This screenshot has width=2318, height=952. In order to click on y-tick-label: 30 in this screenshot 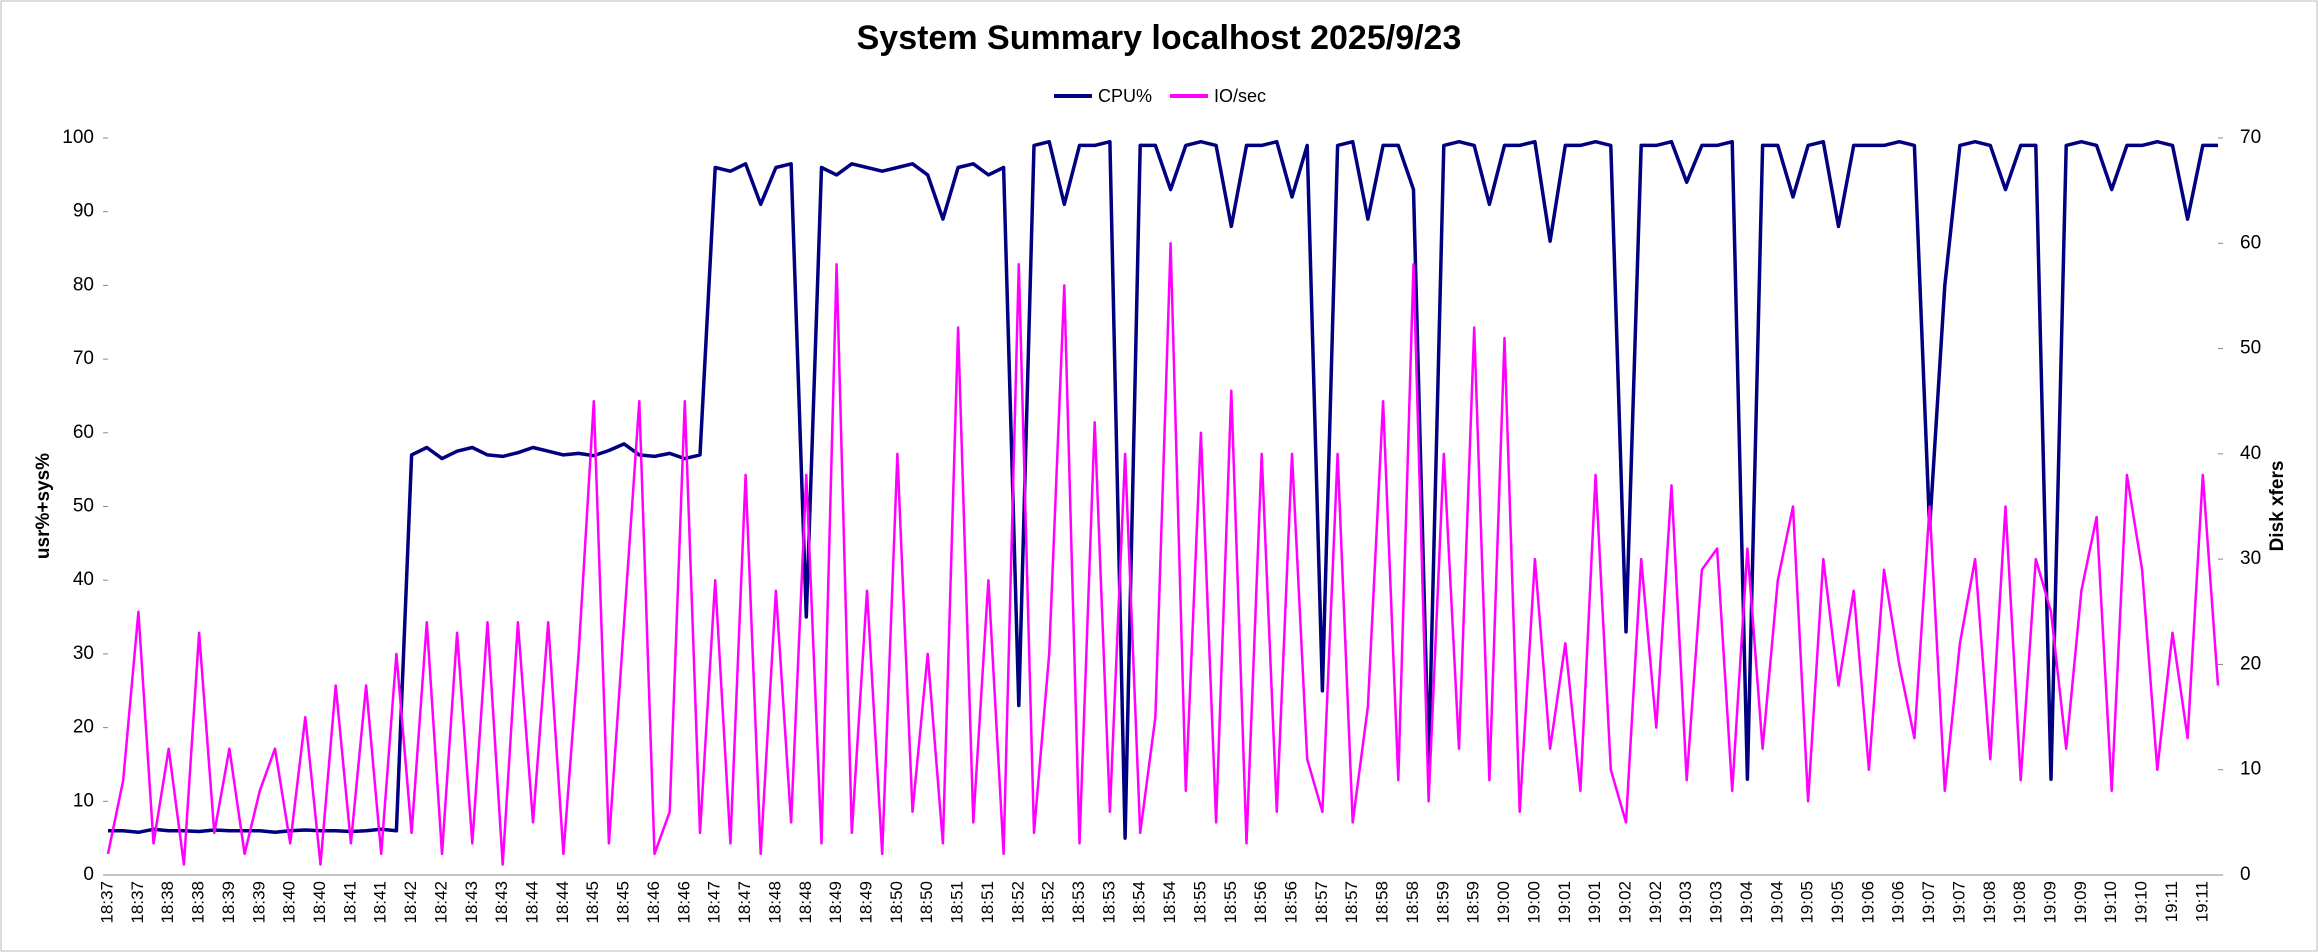, I will do `click(83, 653)`.